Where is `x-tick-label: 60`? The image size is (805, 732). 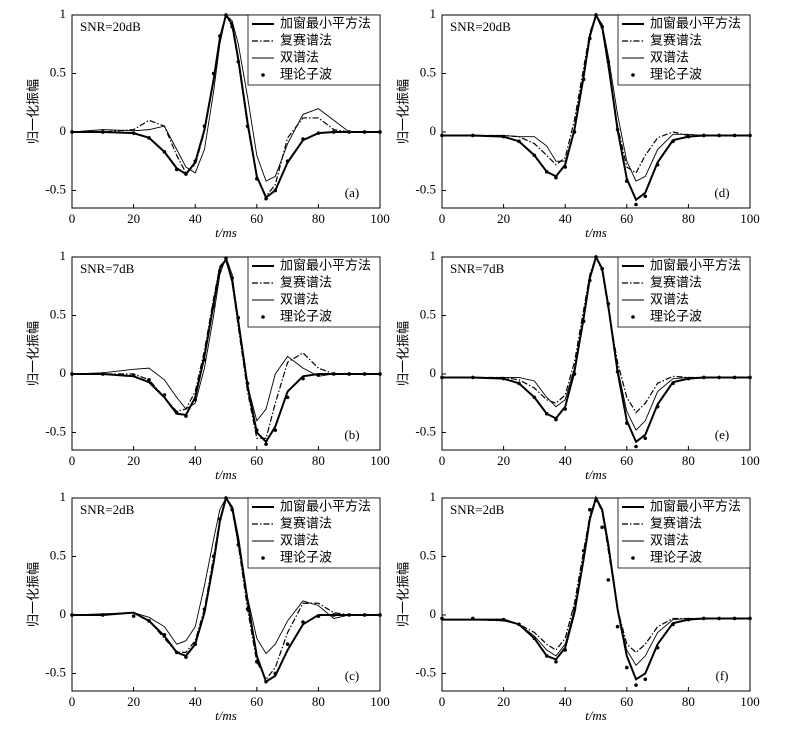
x-tick-label: 60 is located at coordinates (256, 701).